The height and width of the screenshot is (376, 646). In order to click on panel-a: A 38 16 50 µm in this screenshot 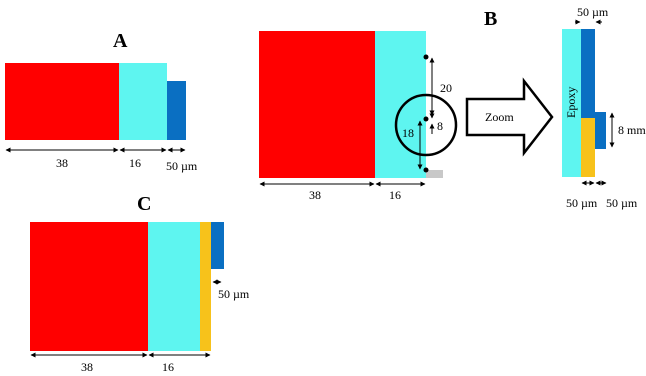, I will do `click(101, 101)`.